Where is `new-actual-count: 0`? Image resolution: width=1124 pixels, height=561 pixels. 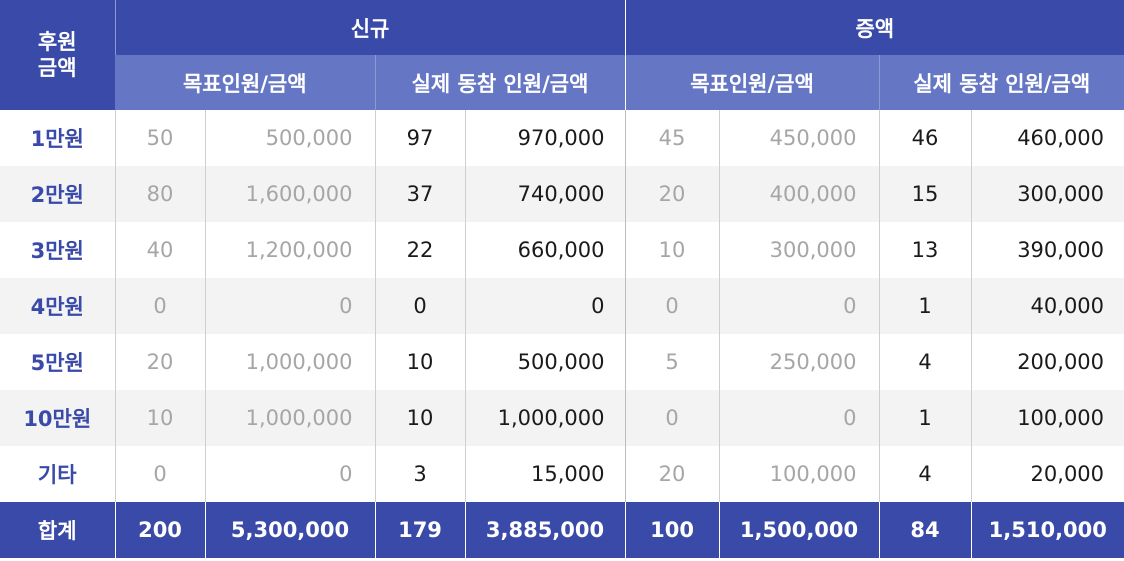
new-actual-count: 0 is located at coordinates (419, 306).